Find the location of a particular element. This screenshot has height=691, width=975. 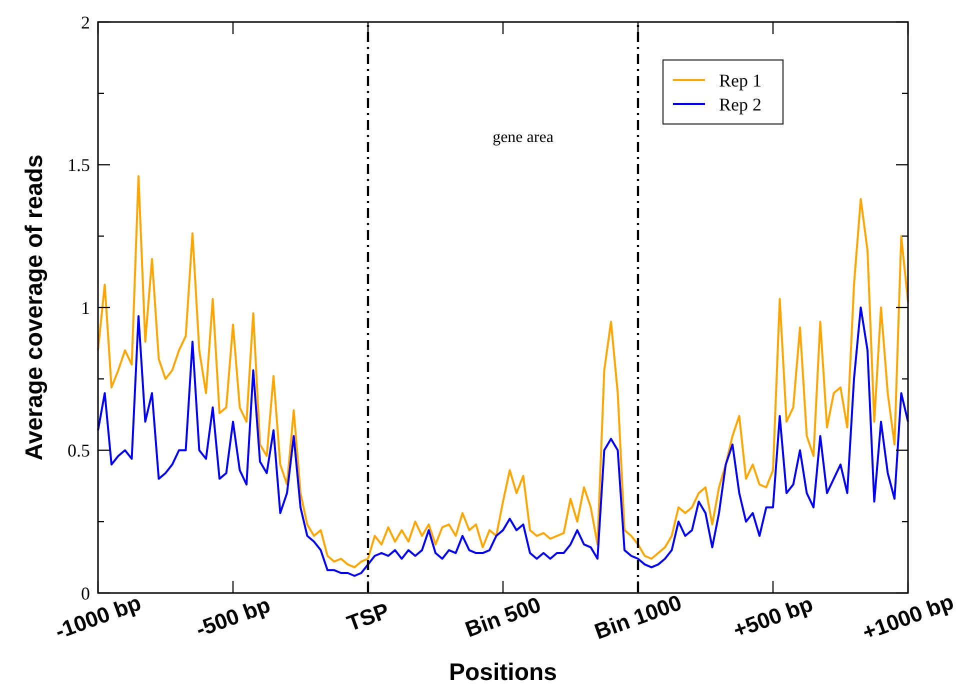

y-tick-label: 2 is located at coordinates (85, 22).